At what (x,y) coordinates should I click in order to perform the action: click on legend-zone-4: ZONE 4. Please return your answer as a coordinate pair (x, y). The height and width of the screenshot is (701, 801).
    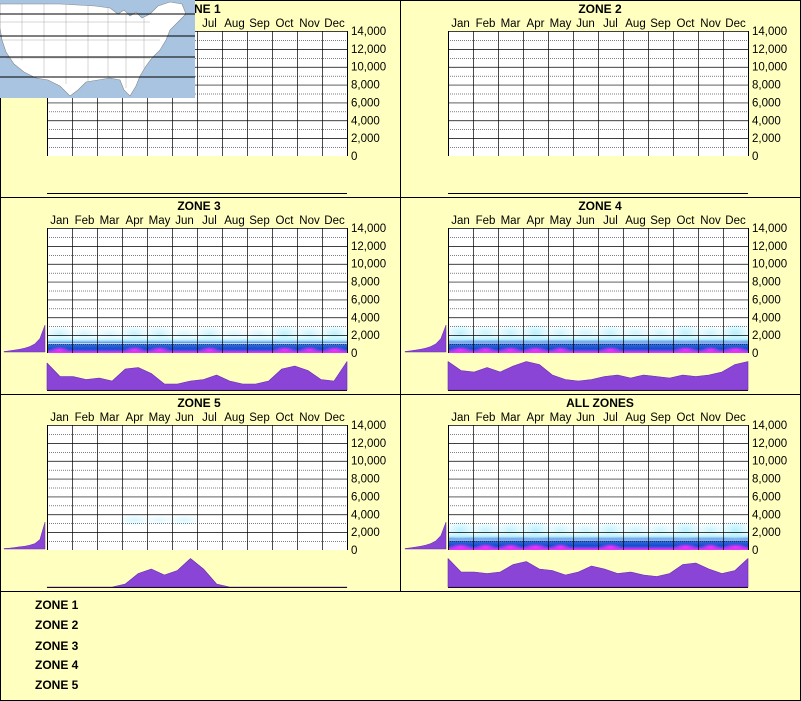
    Looking at the image, I should click on (57, 665).